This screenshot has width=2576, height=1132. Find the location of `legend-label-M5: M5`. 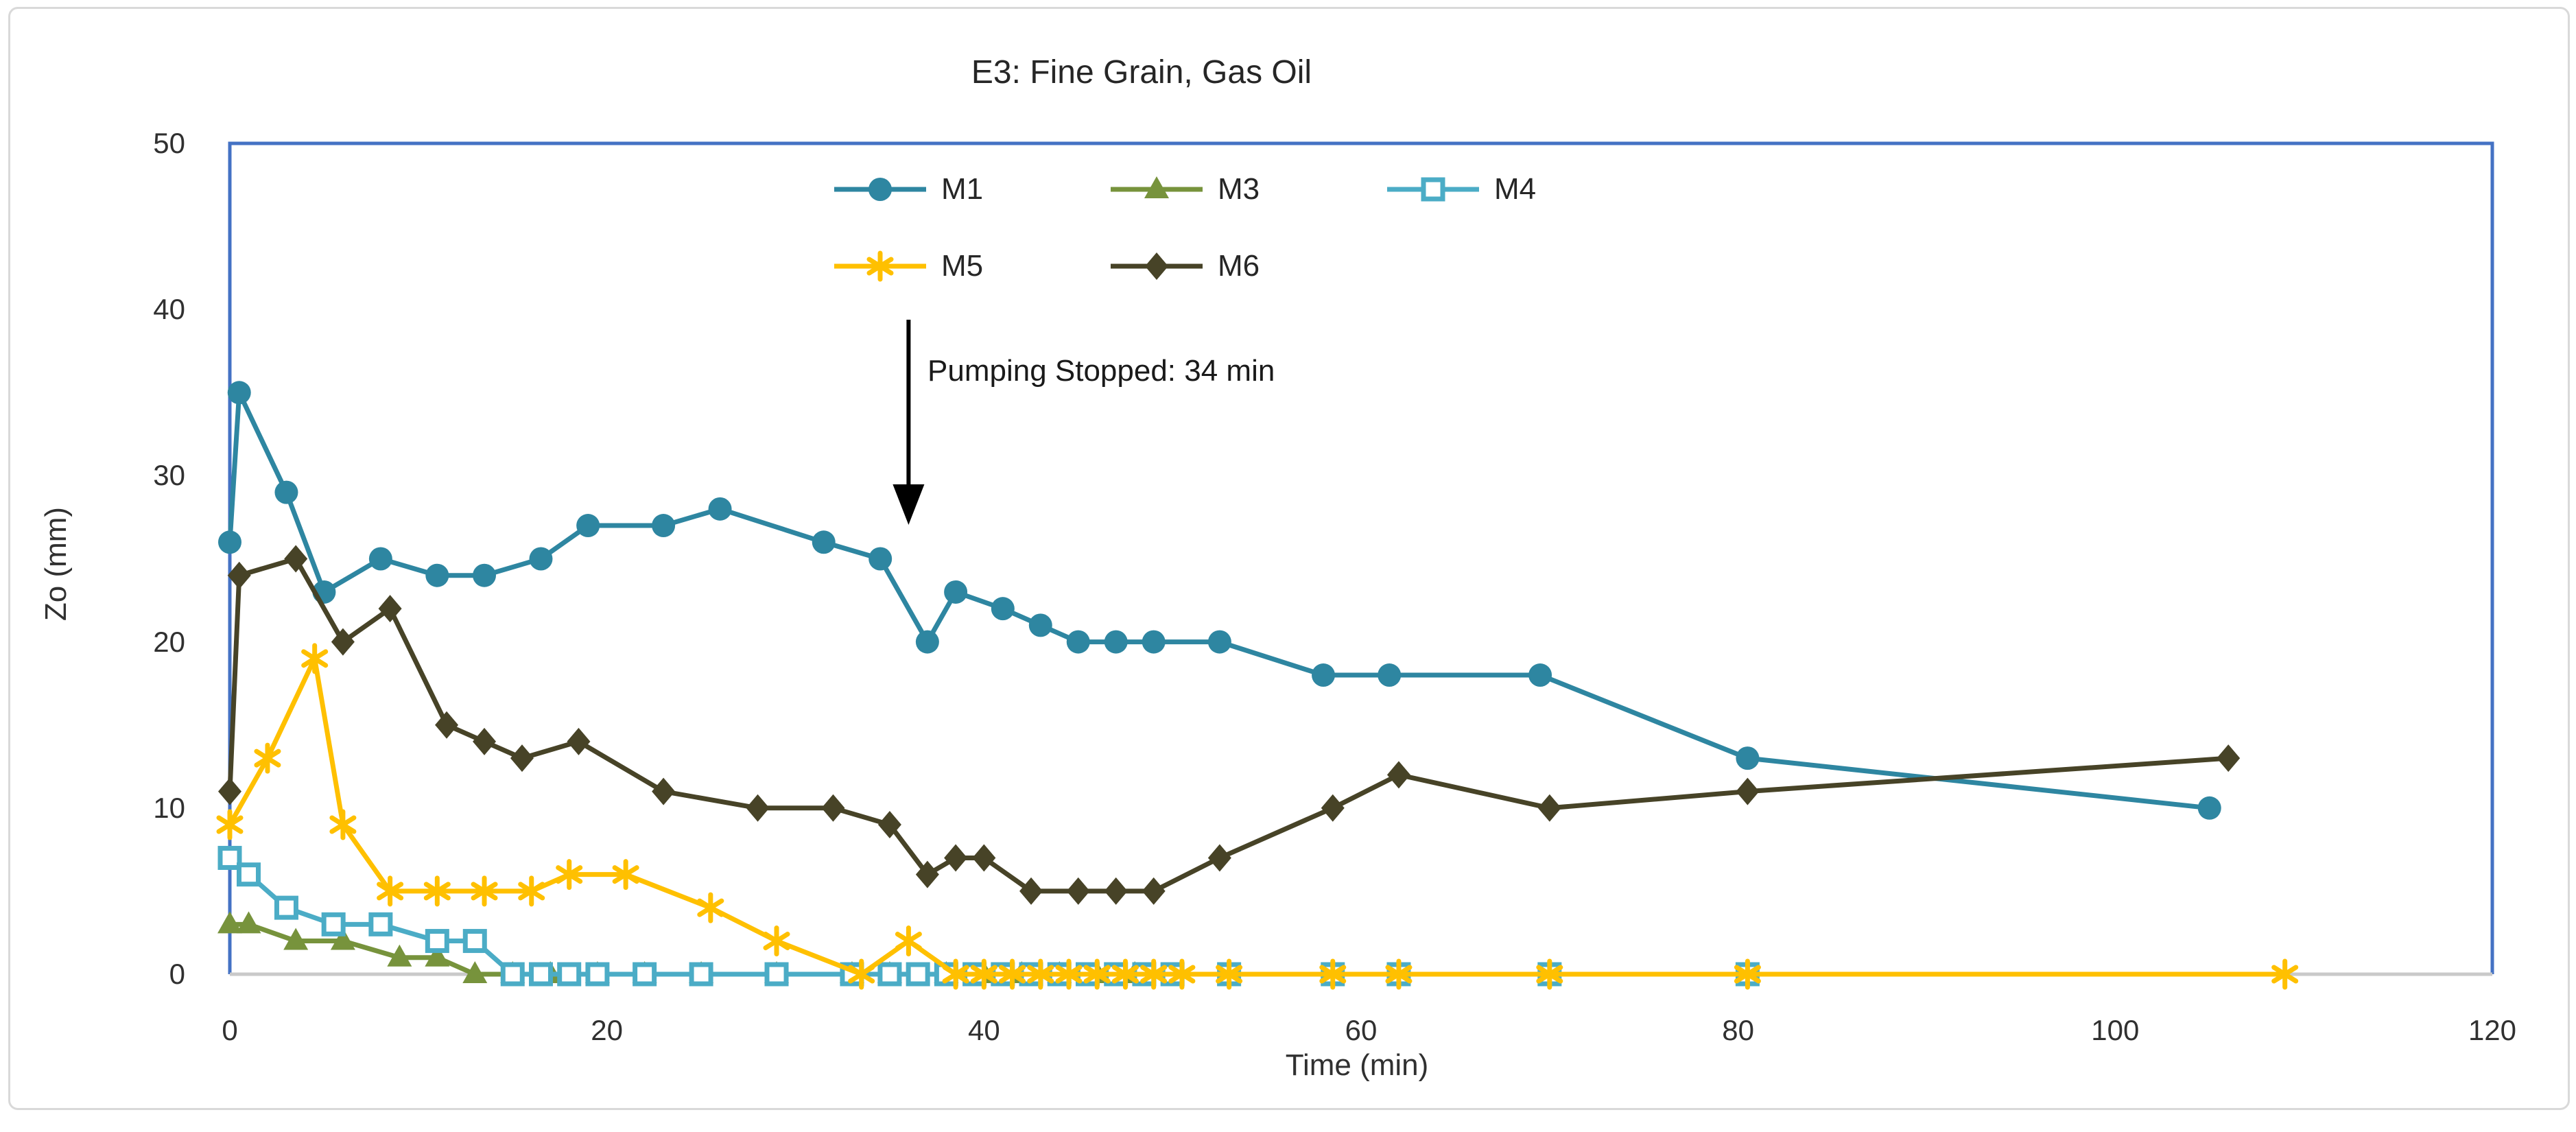

legend-label-M5: M5 is located at coordinates (962, 266).